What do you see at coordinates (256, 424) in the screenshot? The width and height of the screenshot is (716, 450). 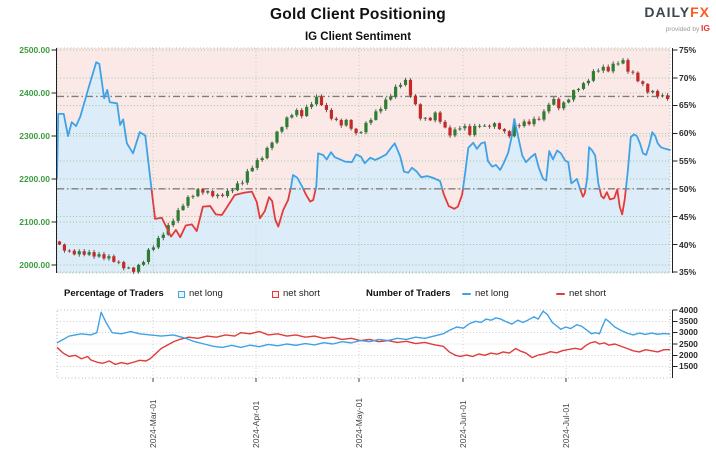 I see `date-axis-label: 2024-Apr-01` at bounding box center [256, 424].